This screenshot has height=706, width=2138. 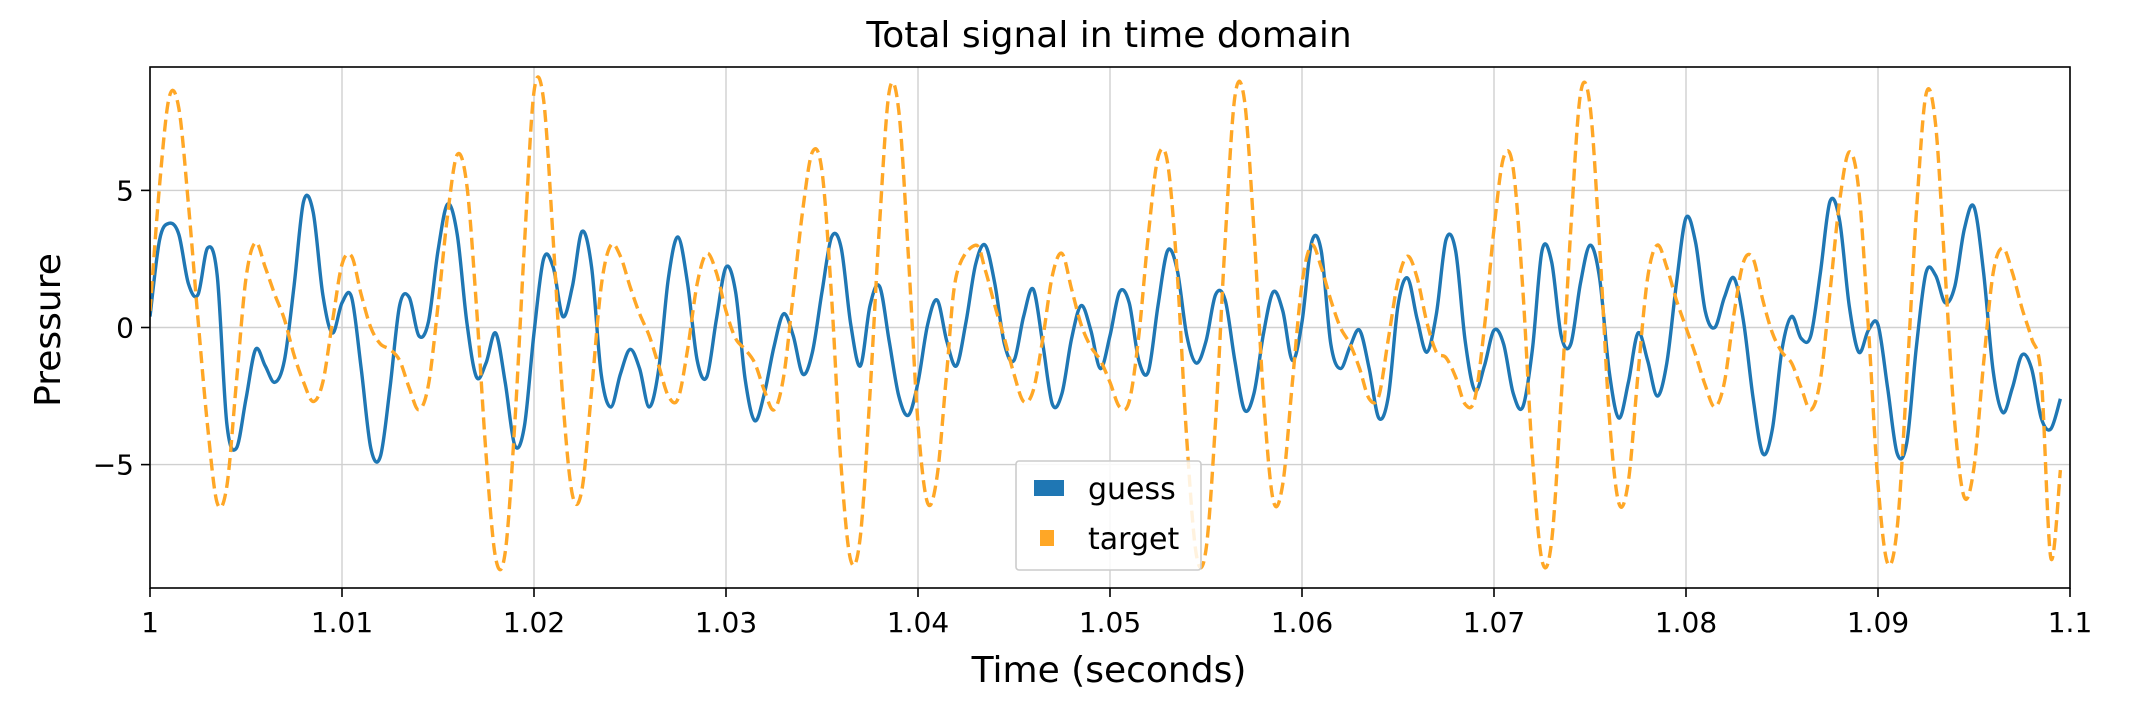 What do you see at coordinates (1302, 622) in the screenshot?
I see `x-tick-label: 1.06` at bounding box center [1302, 622].